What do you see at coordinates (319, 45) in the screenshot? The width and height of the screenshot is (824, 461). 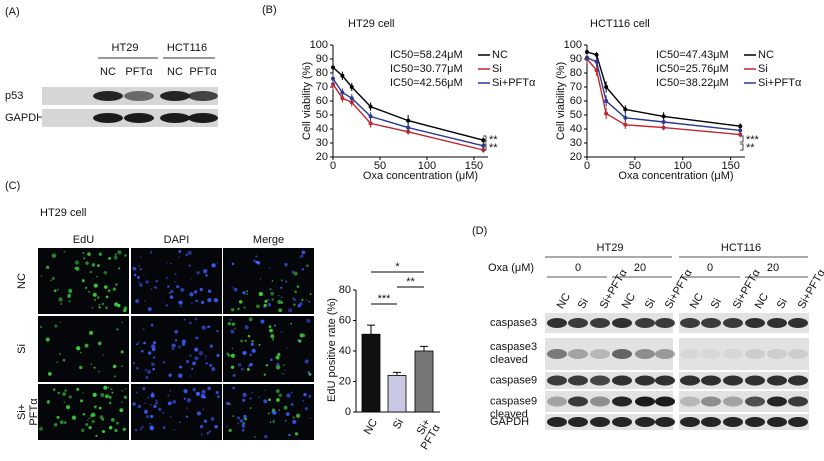 I see `y-tick-label: 100` at bounding box center [319, 45].